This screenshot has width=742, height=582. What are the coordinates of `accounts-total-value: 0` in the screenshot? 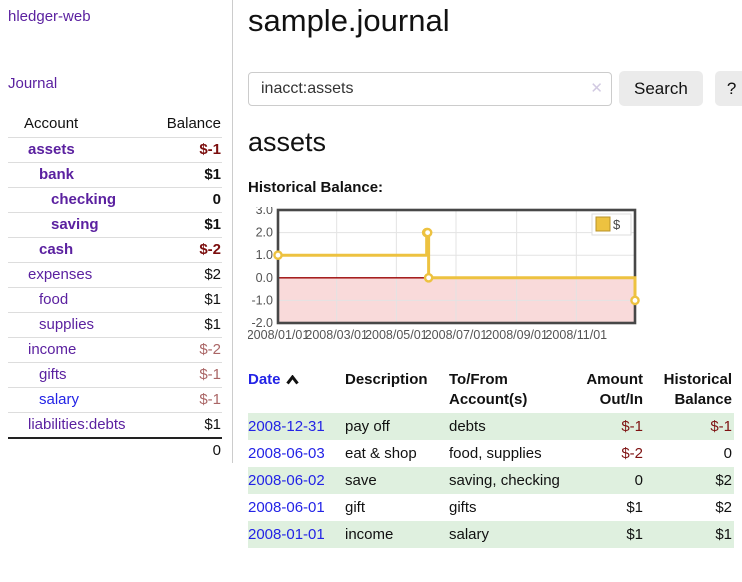 It's located at (181, 450).